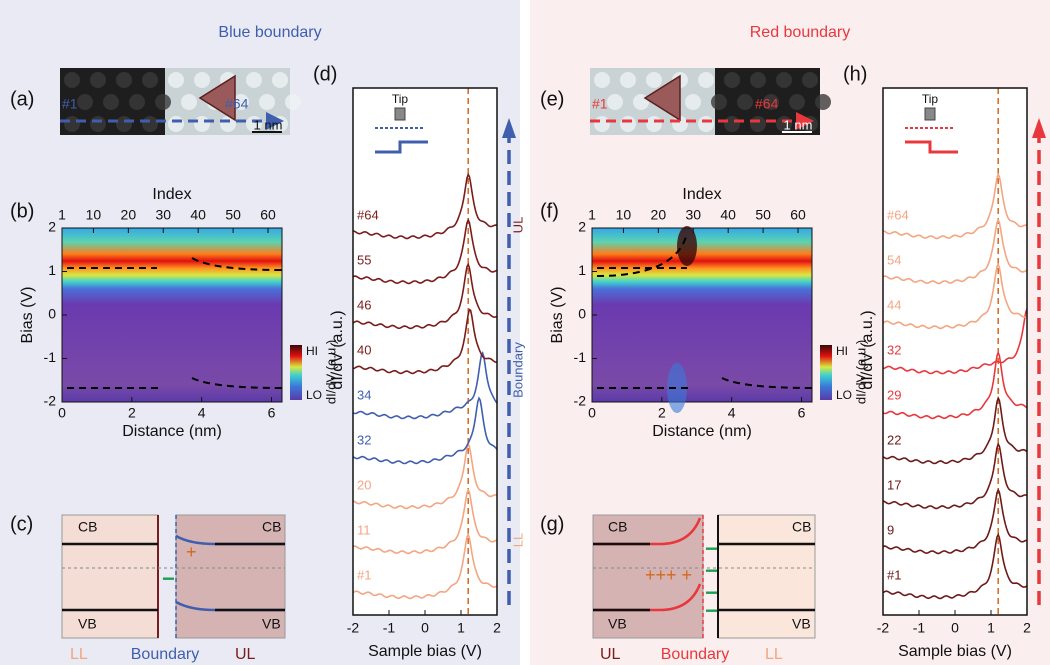 The height and width of the screenshot is (665, 1050). What do you see at coordinates (931, 147) in the screenshot?
I see `step` at bounding box center [931, 147].